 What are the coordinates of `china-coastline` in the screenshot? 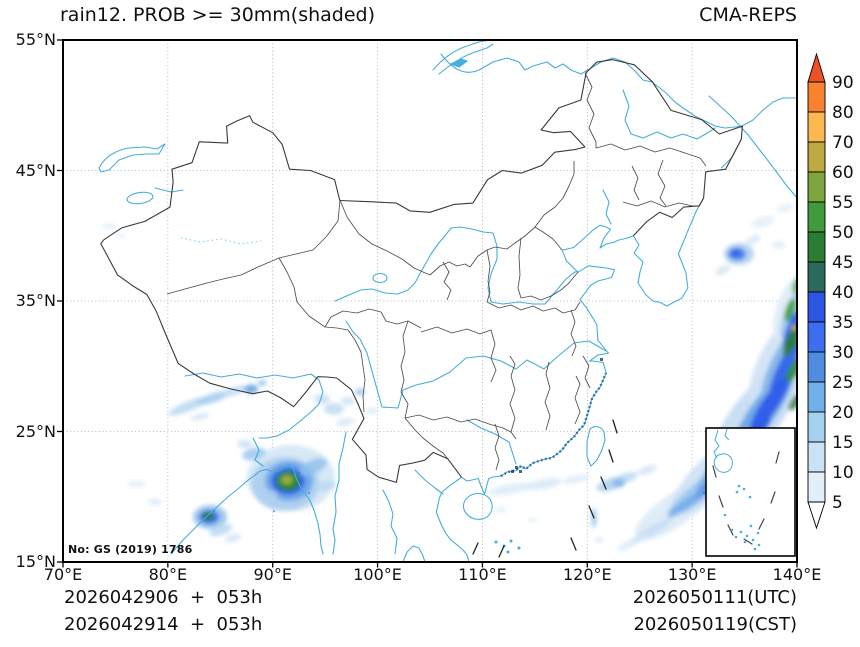 It's located at (547, 359).